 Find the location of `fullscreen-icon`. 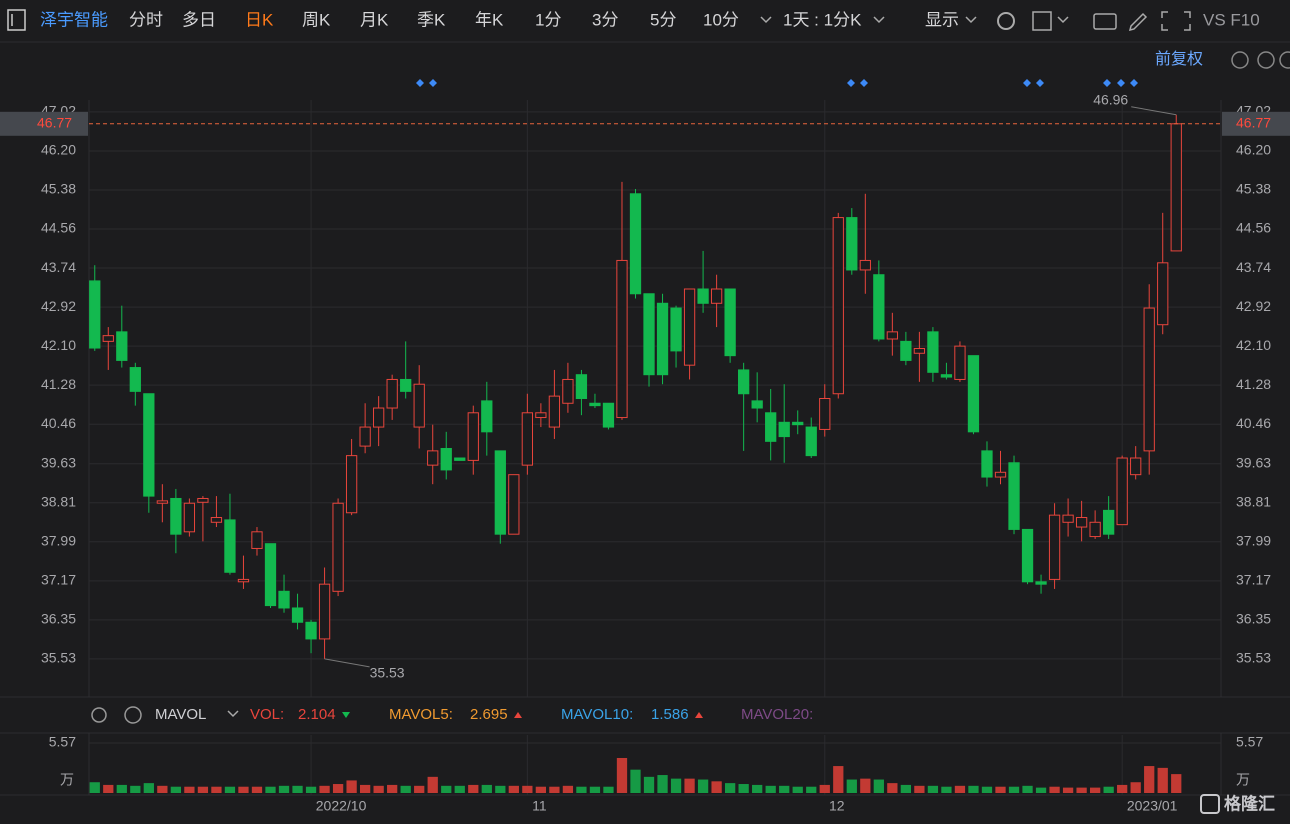

fullscreen-icon is located at coordinates (1176, 21).